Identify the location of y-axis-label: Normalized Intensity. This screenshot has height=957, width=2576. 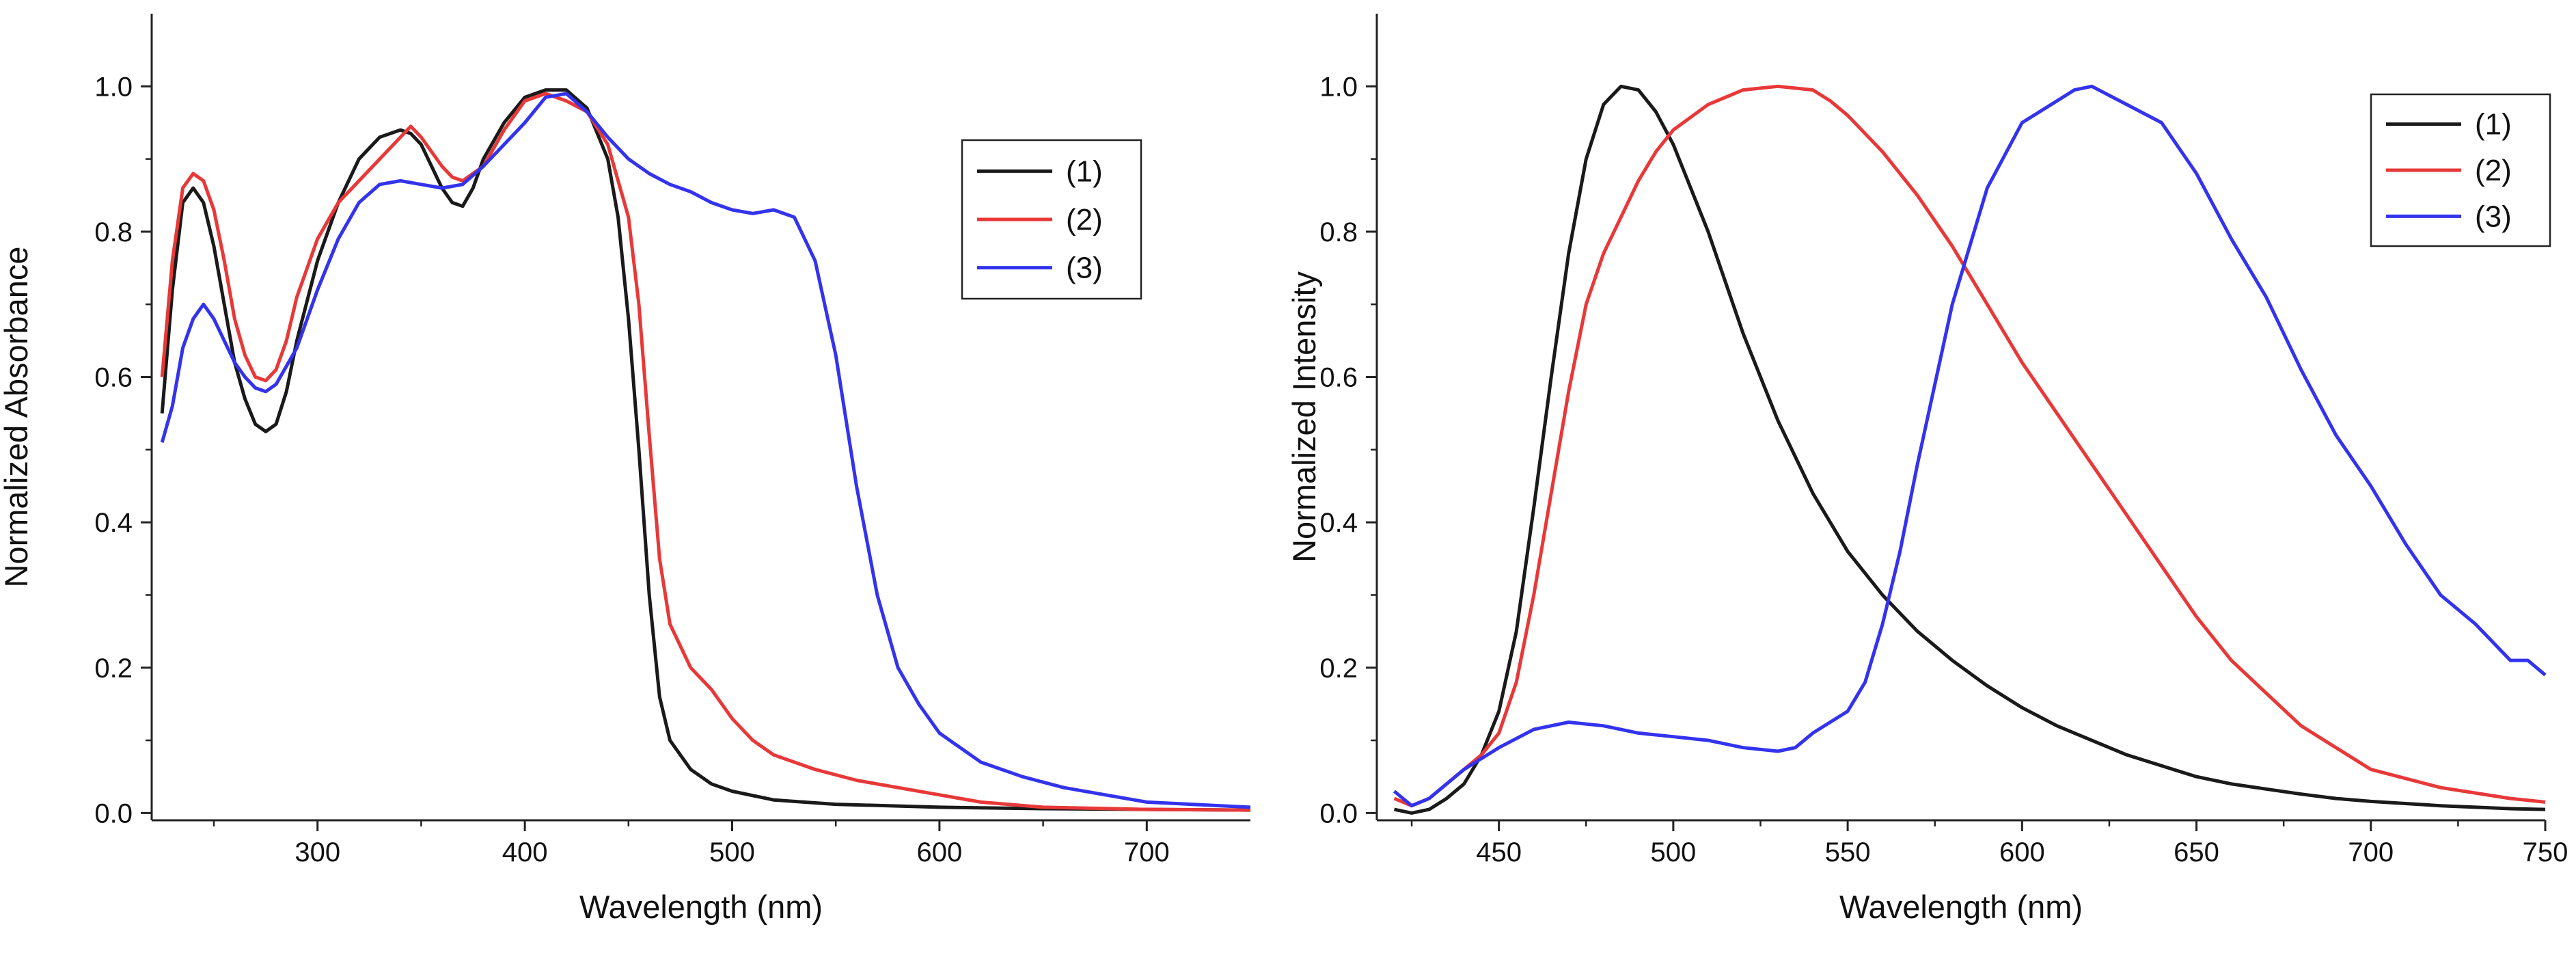
(1304, 417).